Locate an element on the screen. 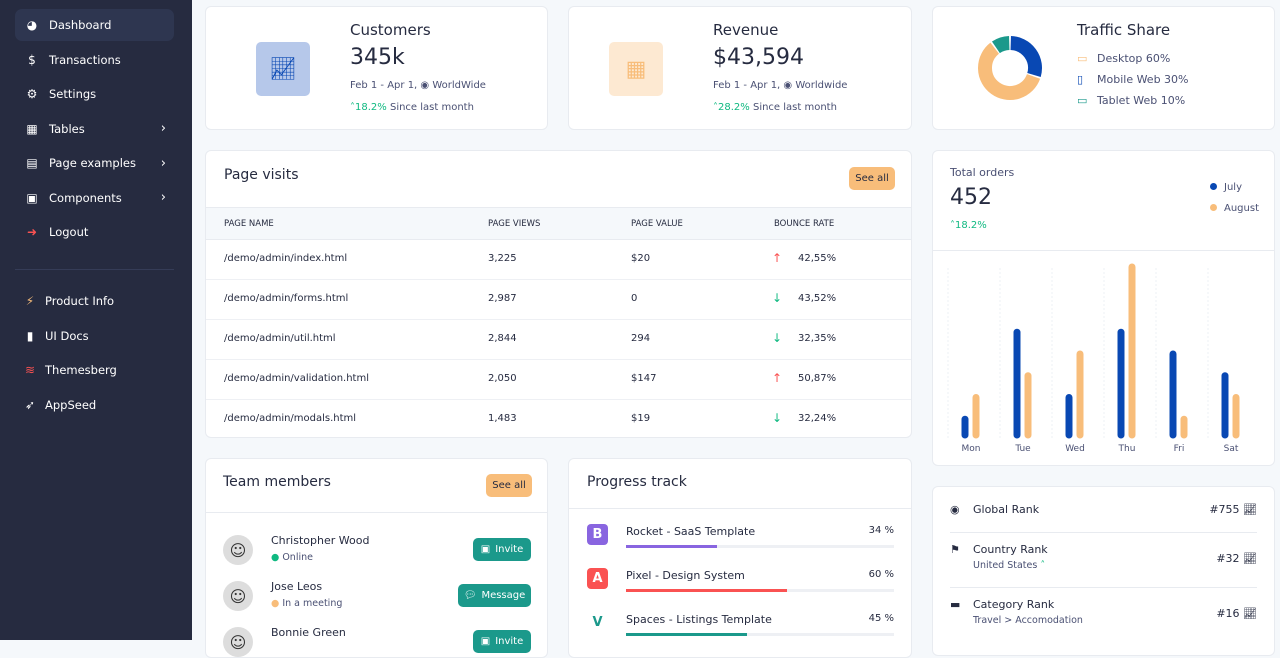  sidebar-item-dashboard: ◕ Dashboard is located at coordinates (94, 25).